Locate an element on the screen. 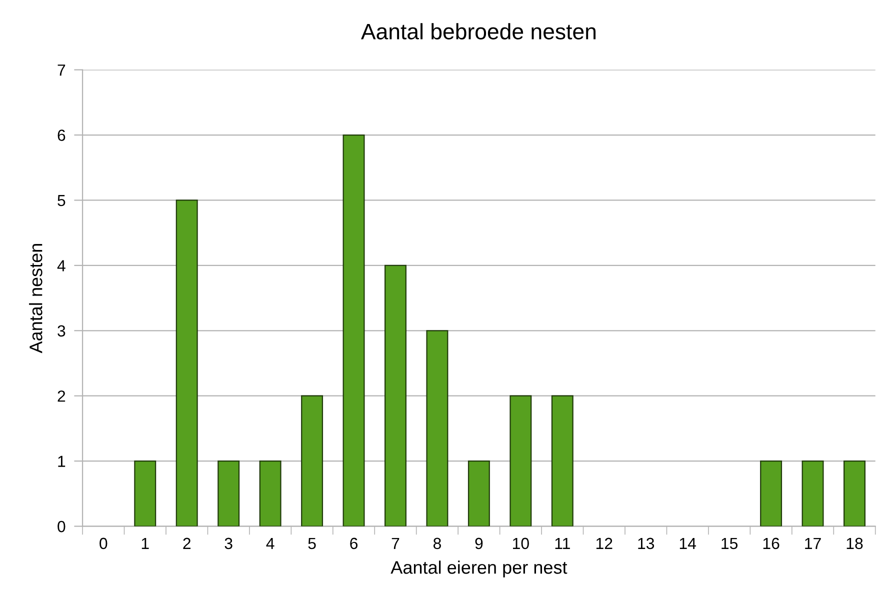 The height and width of the screenshot is (607, 878). x-tick-label: 10 is located at coordinates (521, 544).